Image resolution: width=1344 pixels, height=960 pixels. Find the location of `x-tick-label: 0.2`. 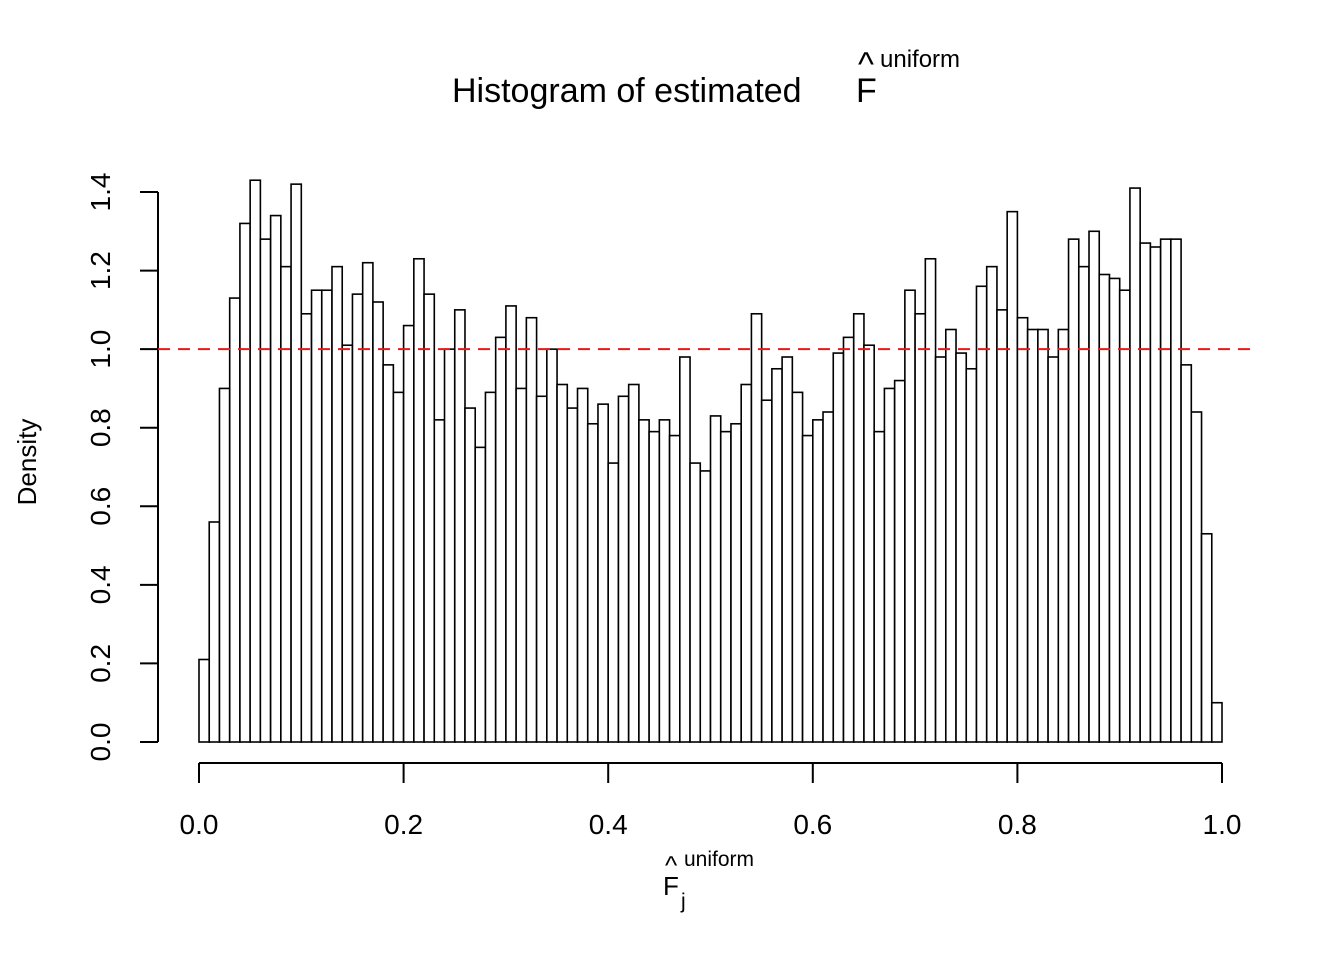

x-tick-label: 0.2 is located at coordinates (403, 824).